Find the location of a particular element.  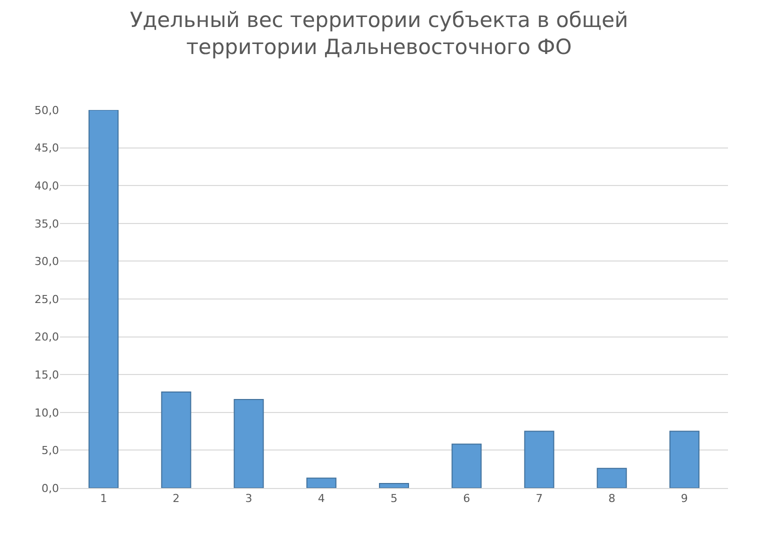

x-tick-label: 6 is located at coordinates (466, 499).